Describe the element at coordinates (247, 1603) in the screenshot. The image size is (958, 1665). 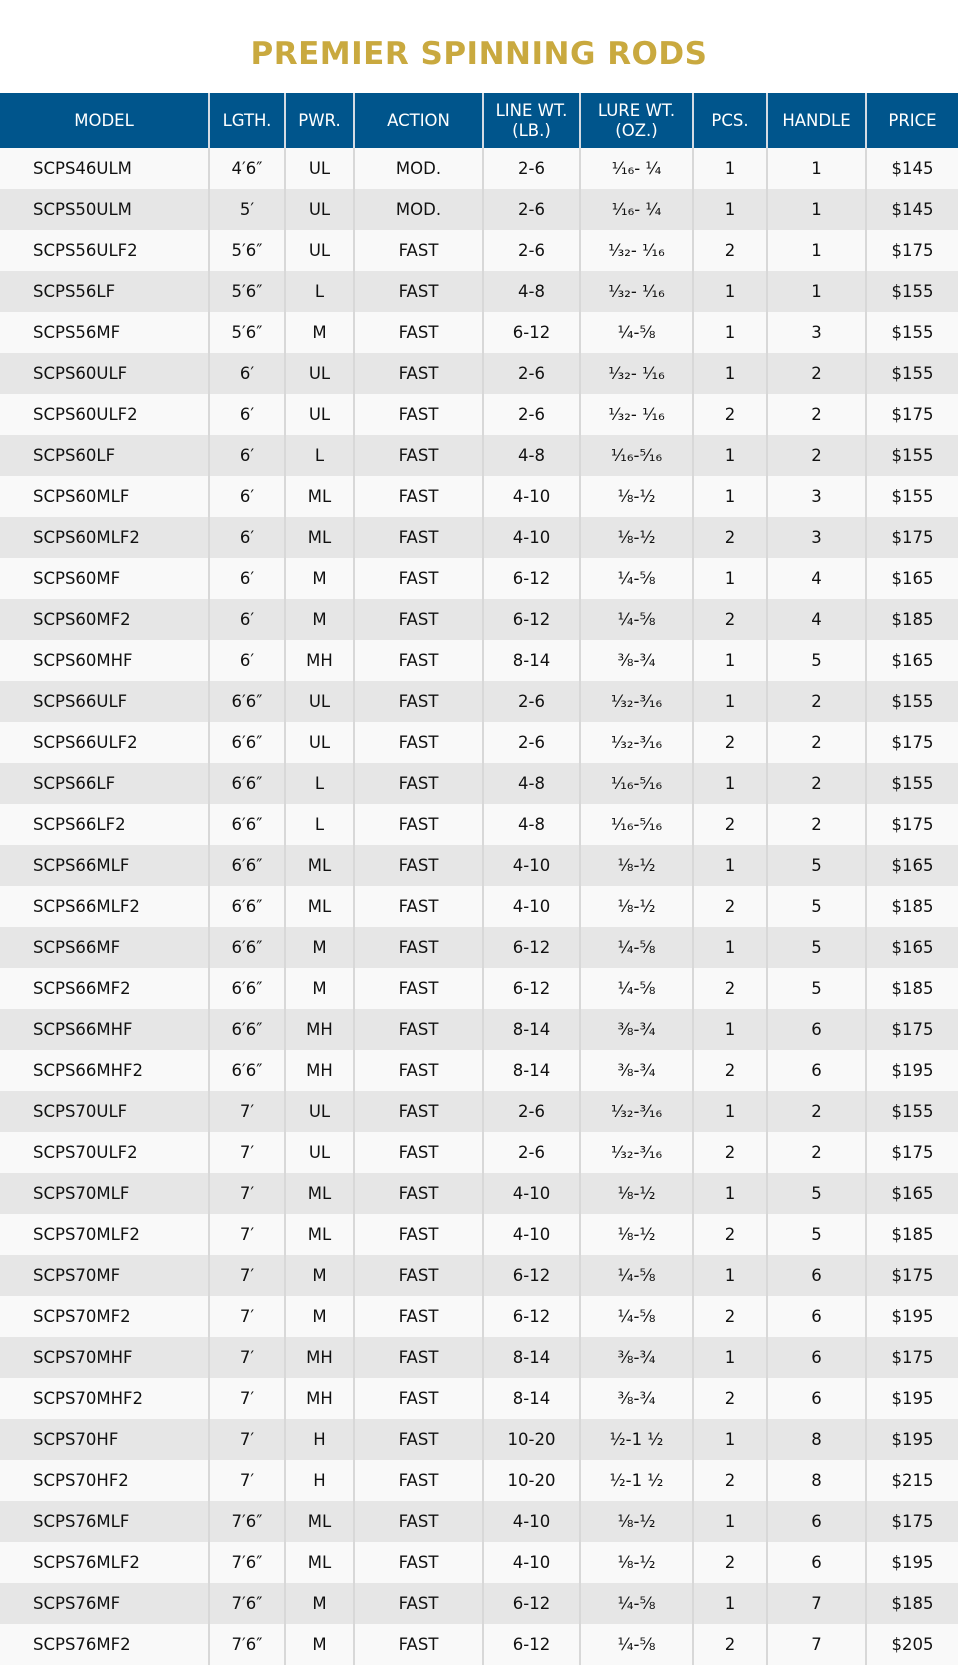
I see `cell-length: 7′6″` at that location.